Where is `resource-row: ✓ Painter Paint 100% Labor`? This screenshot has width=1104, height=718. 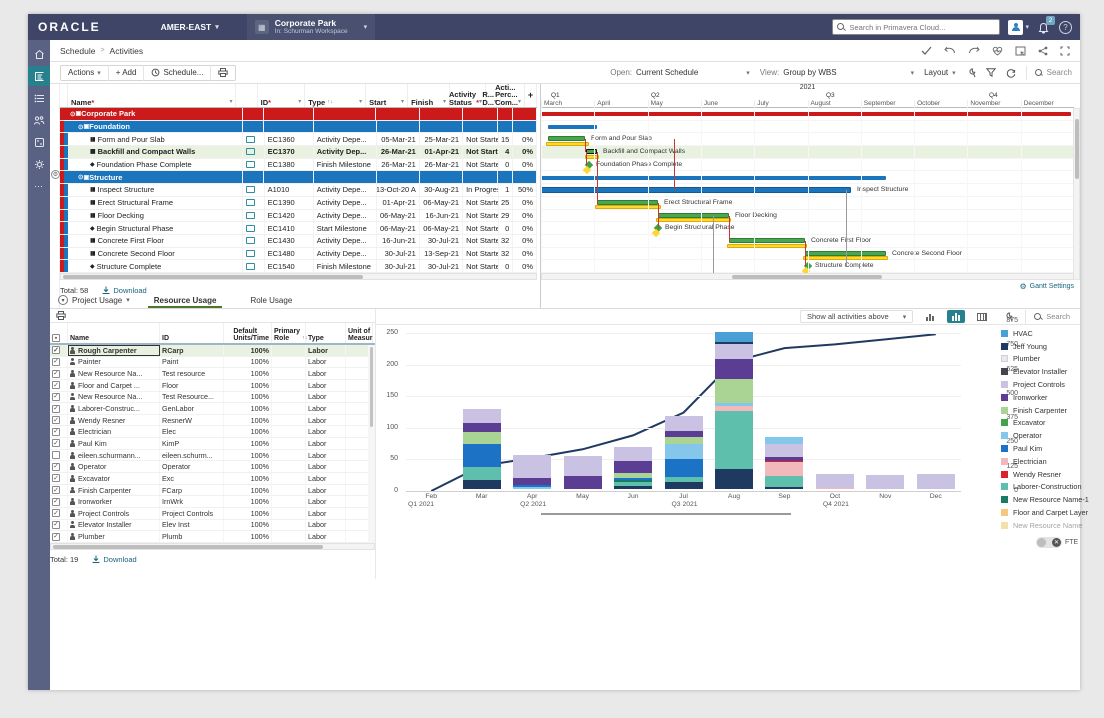 resource-row: ✓ Painter Paint 100% Labor is located at coordinates (212, 362).